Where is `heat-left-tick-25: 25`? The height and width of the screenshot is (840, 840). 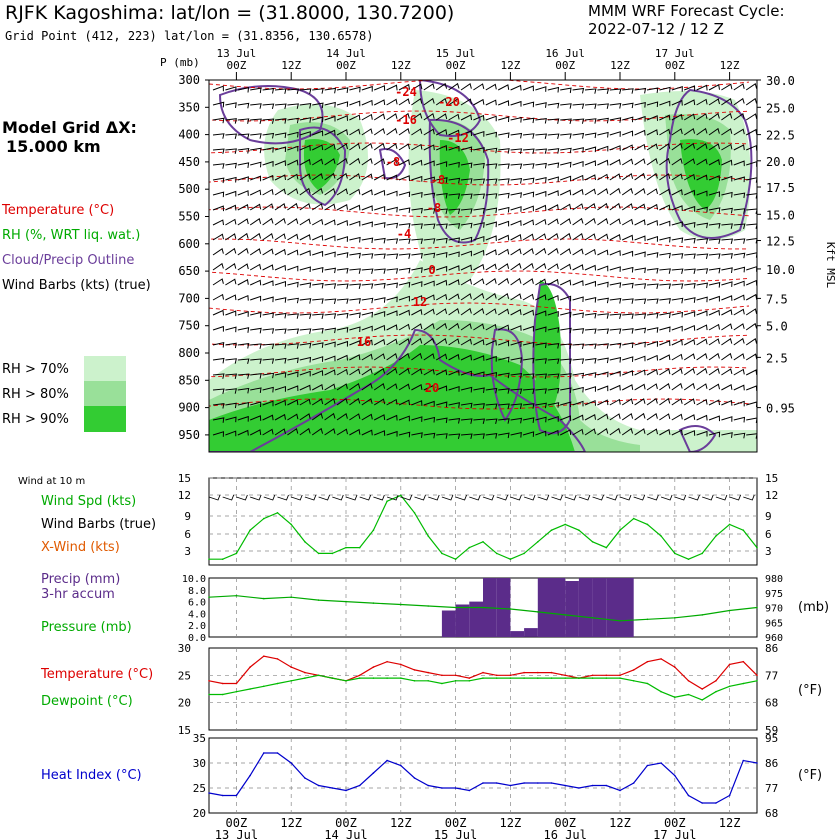 heat-left-tick-25: 25 is located at coordinates (199, 788).